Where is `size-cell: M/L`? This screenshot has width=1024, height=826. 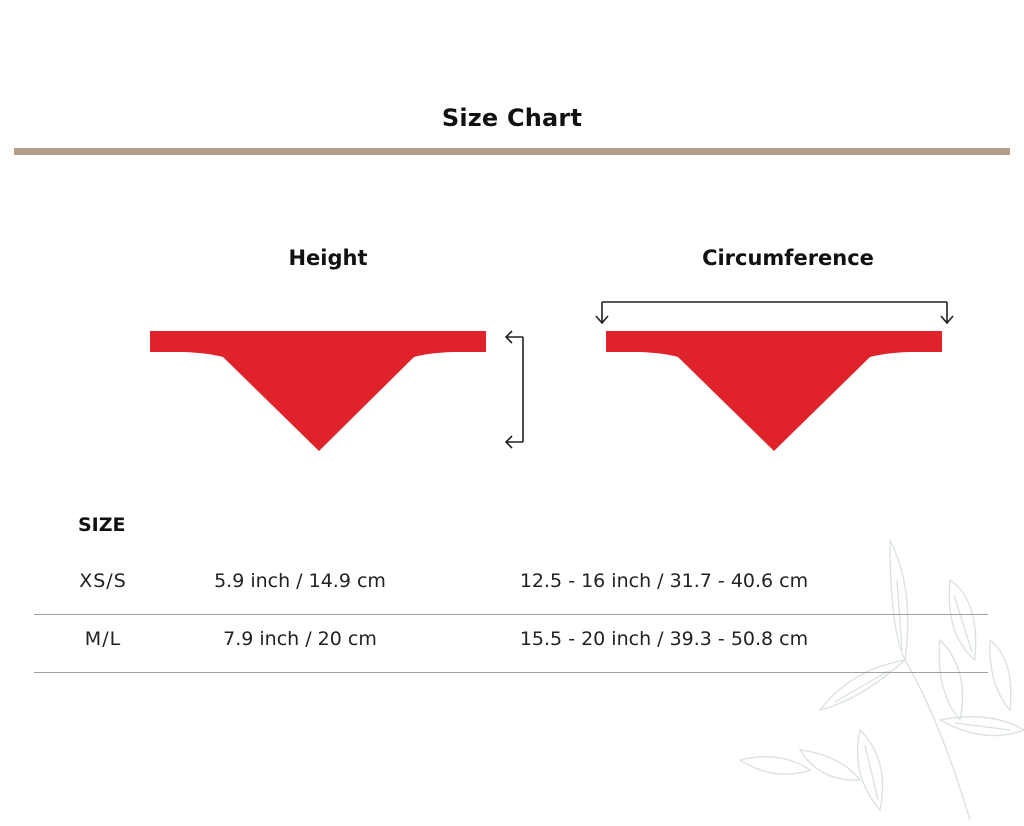
size-cell: M/L is located at coordinates (103, 639).